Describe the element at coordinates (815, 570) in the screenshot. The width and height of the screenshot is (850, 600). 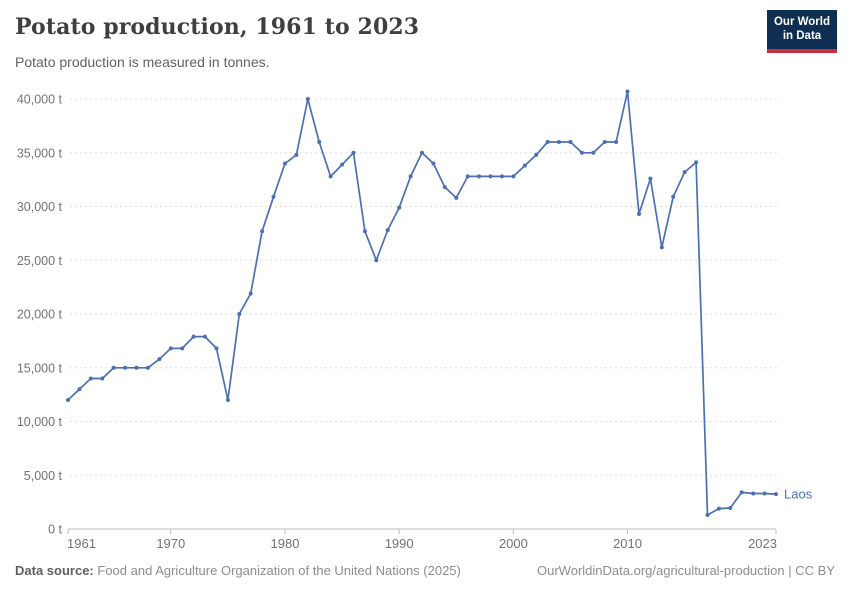
I see `license-link: CC BY` at that location.